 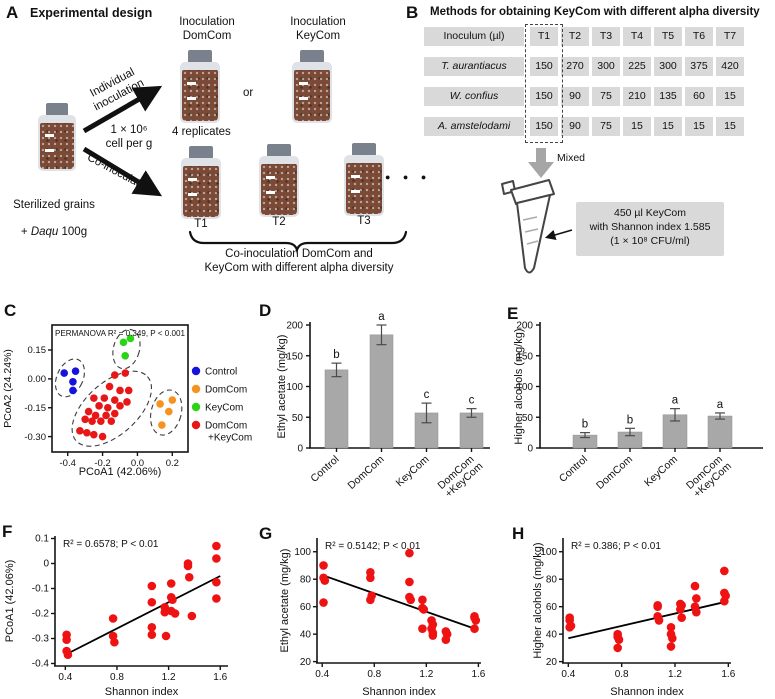 What do you see at coordinates (558, 234) in the screenshot?
I see `note-pointer-arrow` at bounding box center [558, 234].